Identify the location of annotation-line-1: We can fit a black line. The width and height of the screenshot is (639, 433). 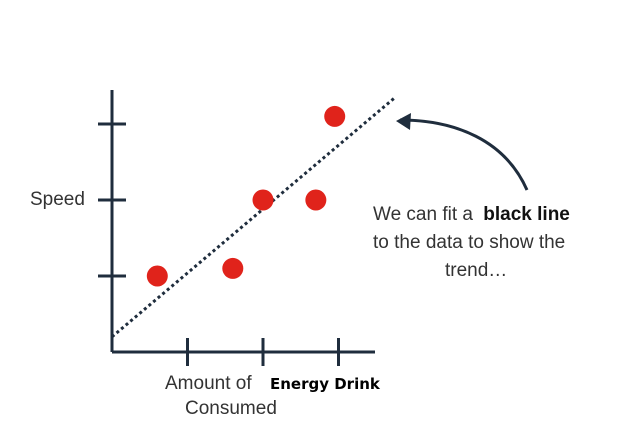
(471, 214).